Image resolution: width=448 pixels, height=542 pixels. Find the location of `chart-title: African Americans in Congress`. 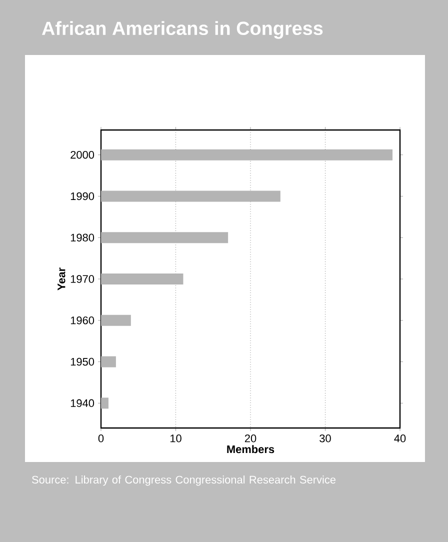

chart-title: African Americans in Congress is located at coordinates (182, 30).